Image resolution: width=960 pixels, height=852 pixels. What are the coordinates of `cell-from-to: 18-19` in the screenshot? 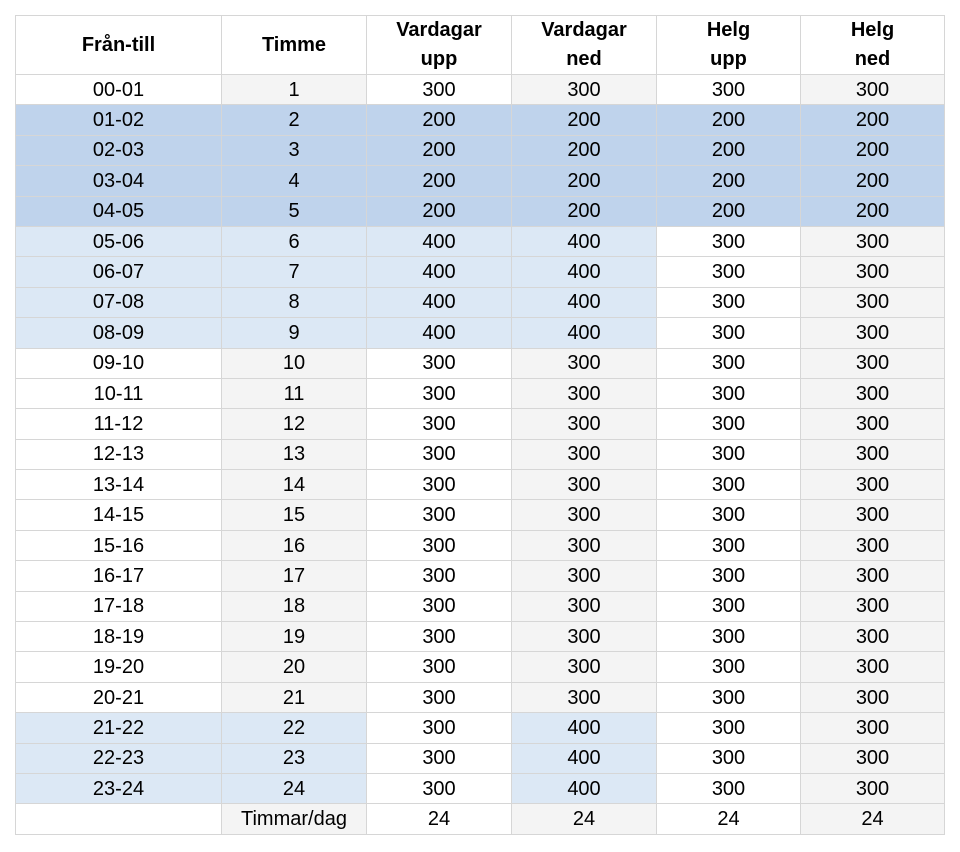 It's located at (118, 637).